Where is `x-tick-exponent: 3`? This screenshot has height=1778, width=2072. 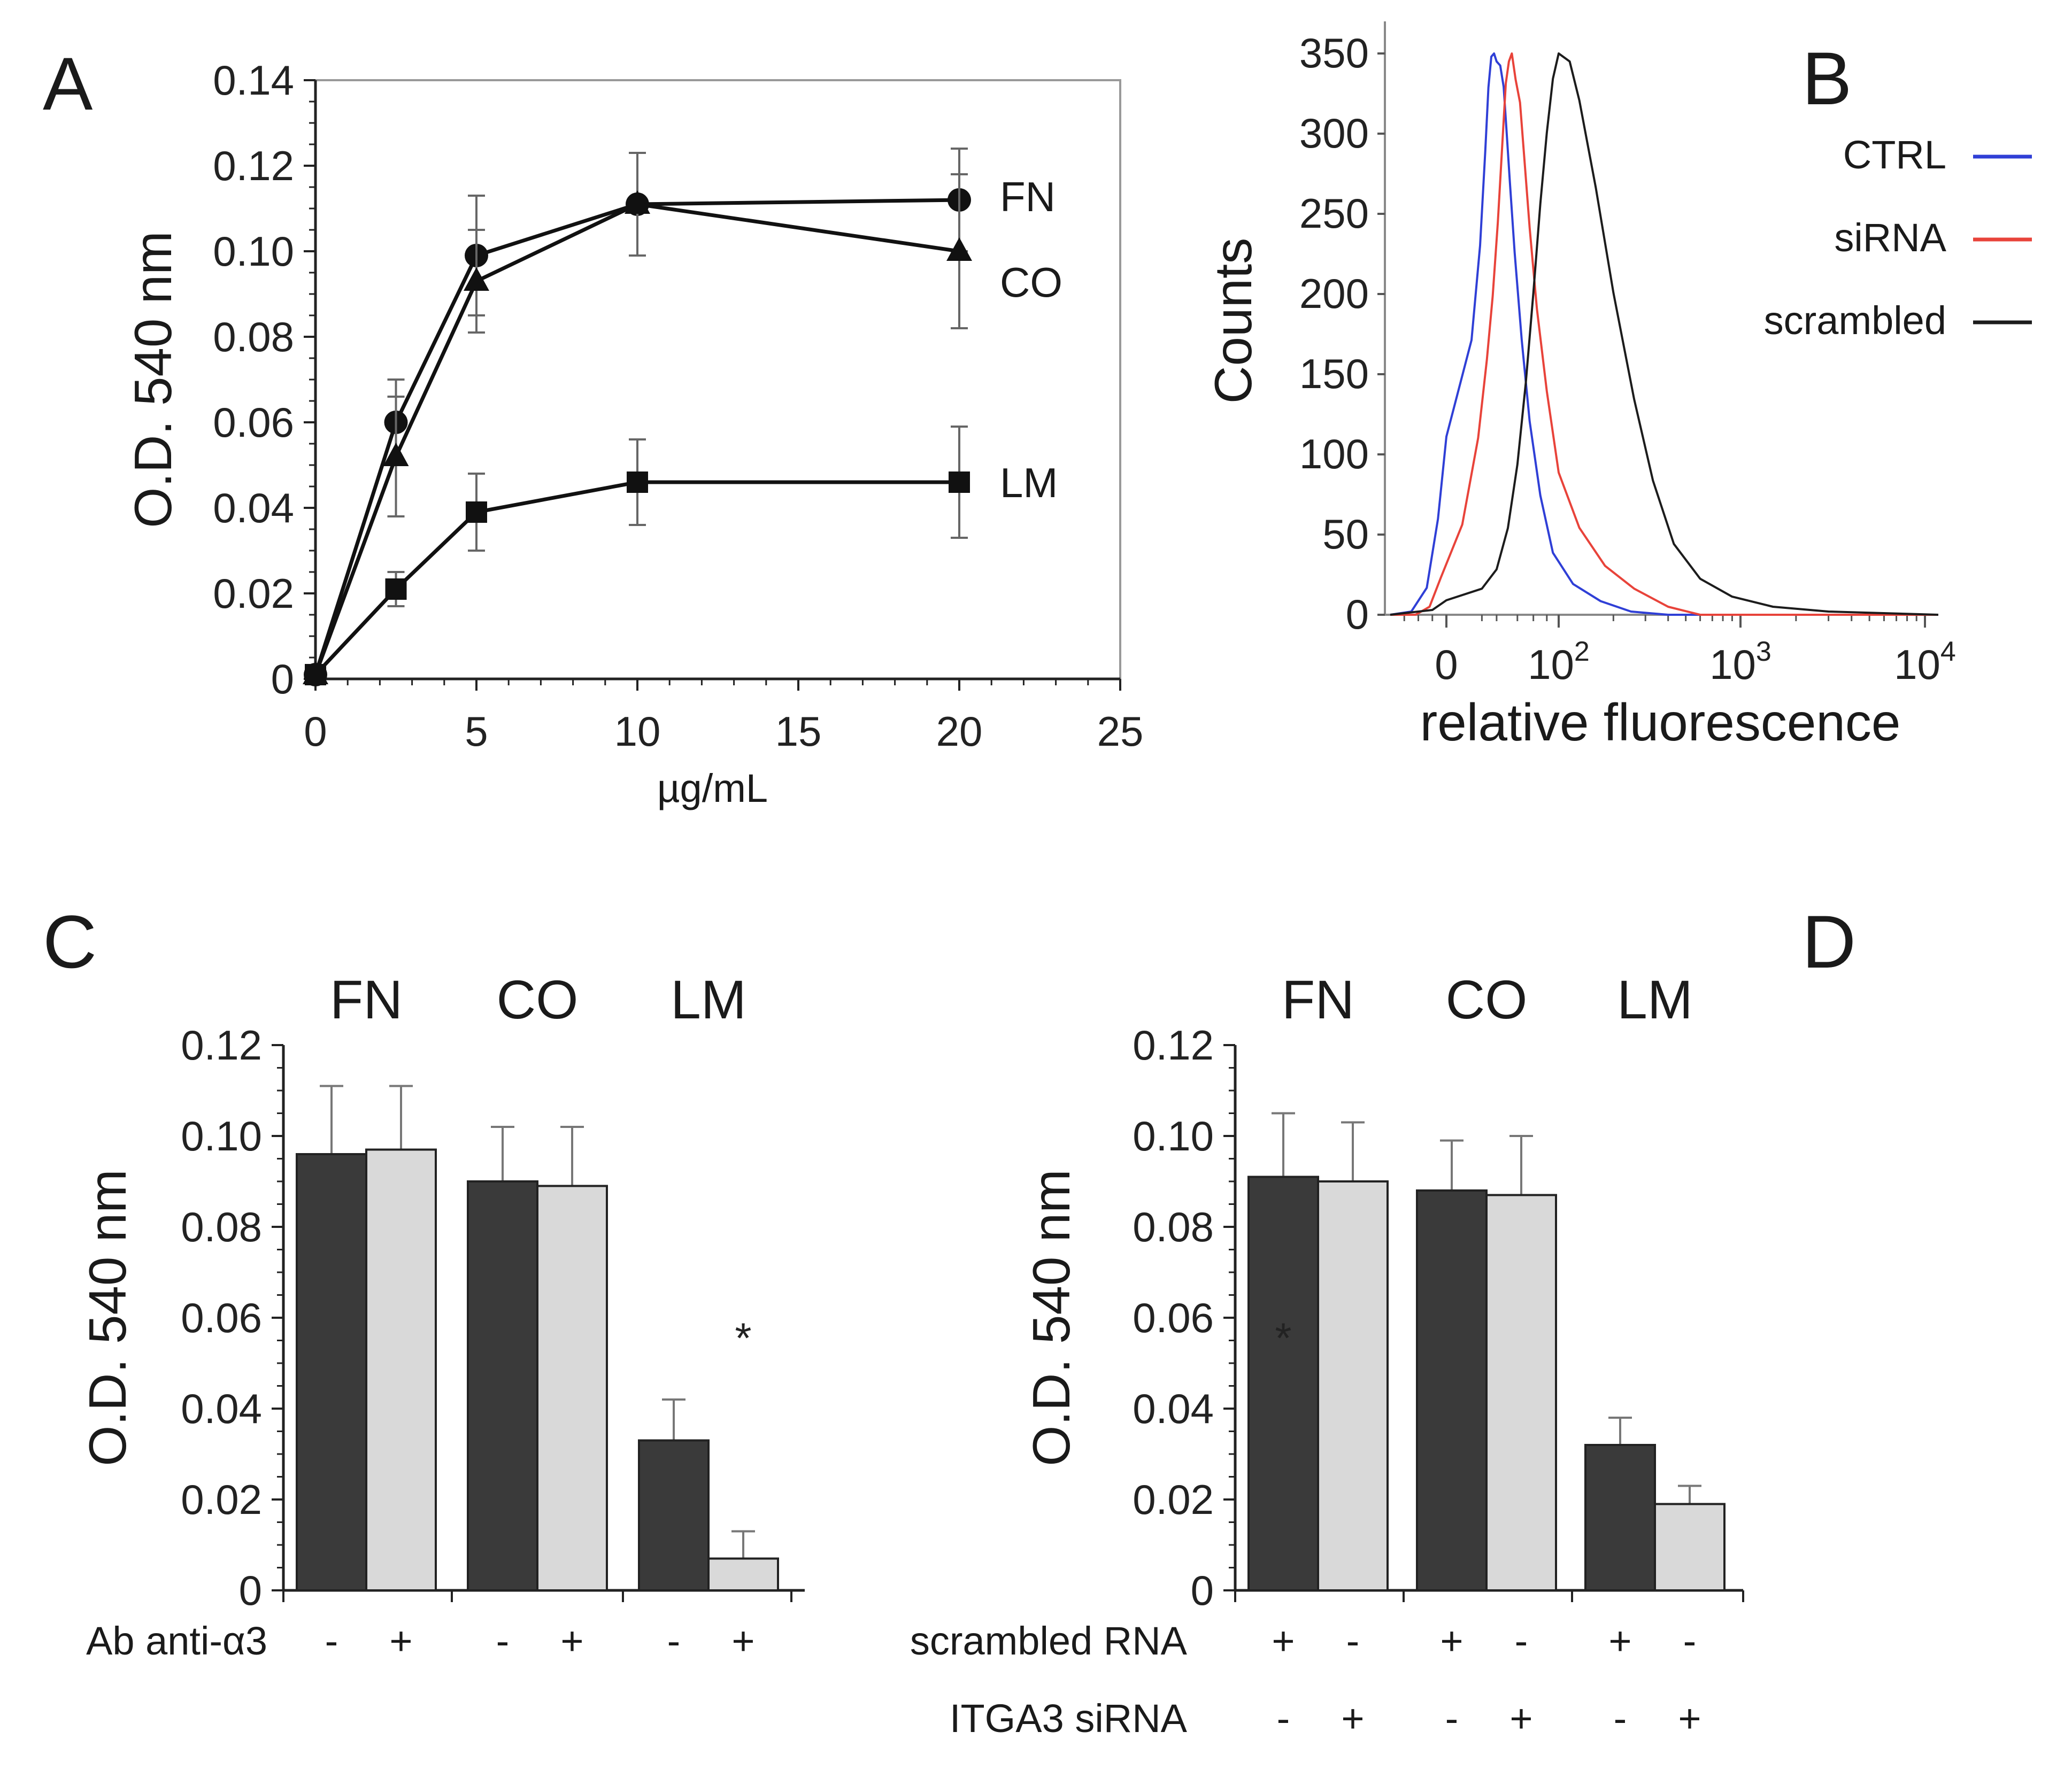 x-tick-exponent: 3 is located at coordinates (1763, 652).